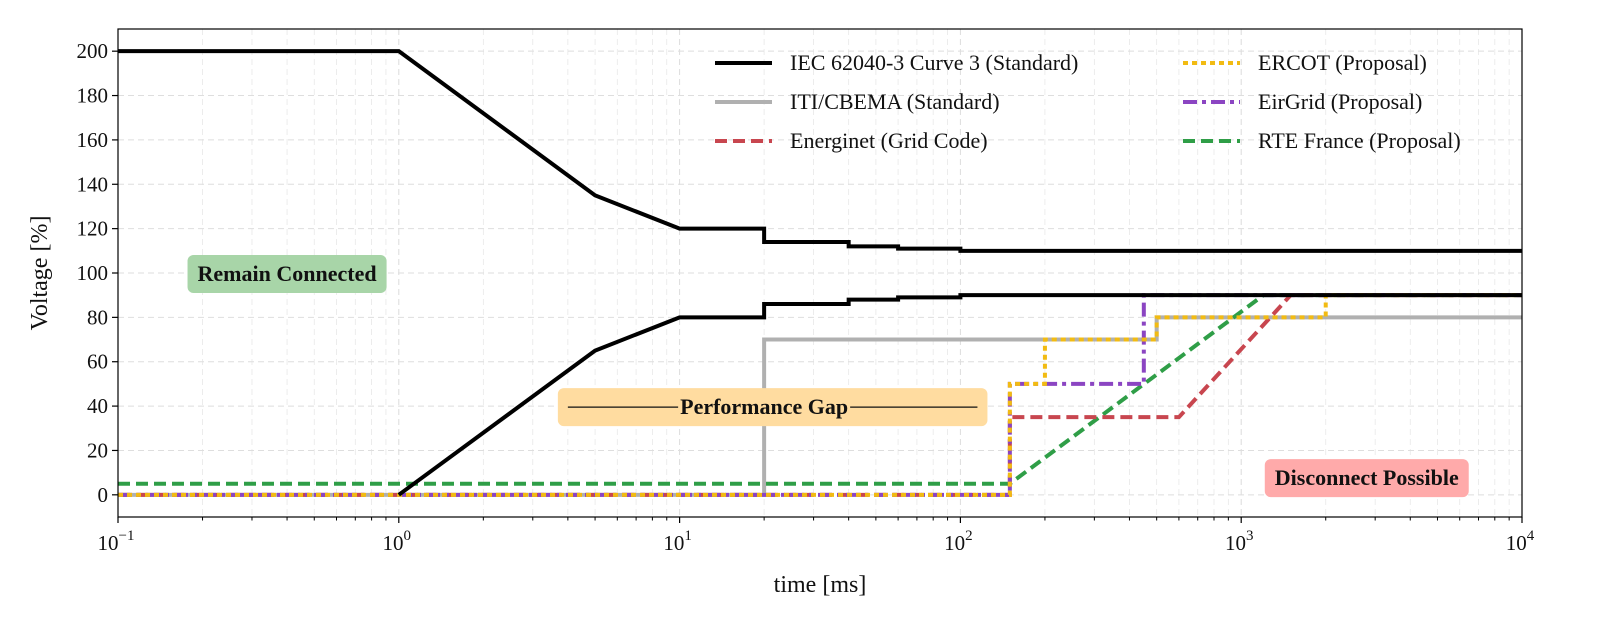 The width and height of the screenshot is (1600, 640). Describe the element at coordinates (820, 585) in the screenshot. I see `x-axis-label: time [ms]` at that location.